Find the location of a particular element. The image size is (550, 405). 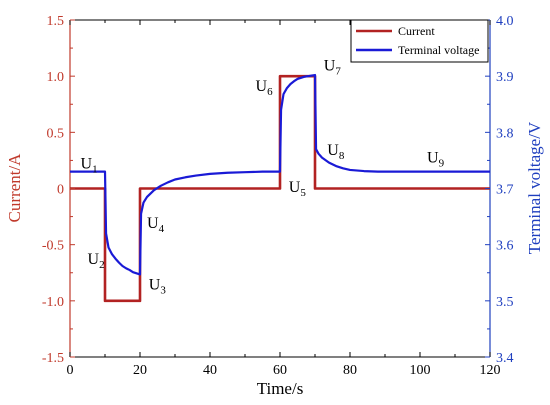

y-left-tick-label: -1.0 is located at coordinates (53, 302).